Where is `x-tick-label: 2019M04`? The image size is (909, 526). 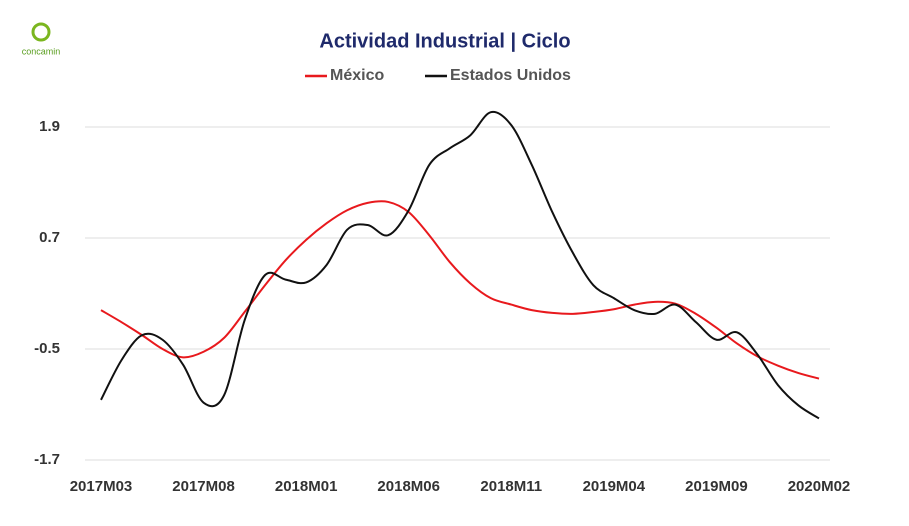
x-tick-label: 2019M04 is located at coordinates (614, 486).